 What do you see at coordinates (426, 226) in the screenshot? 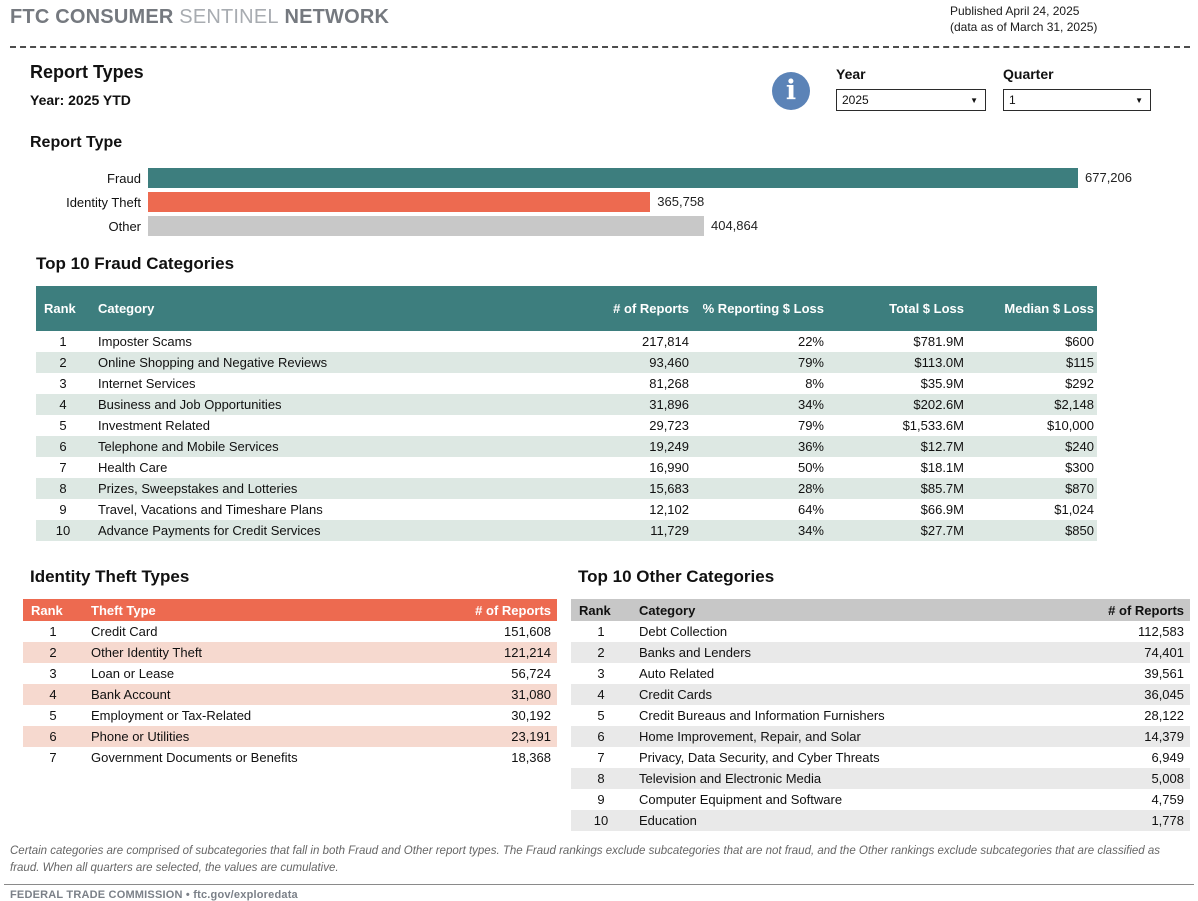
I see `bar-other` at bounding box center [426, 226].